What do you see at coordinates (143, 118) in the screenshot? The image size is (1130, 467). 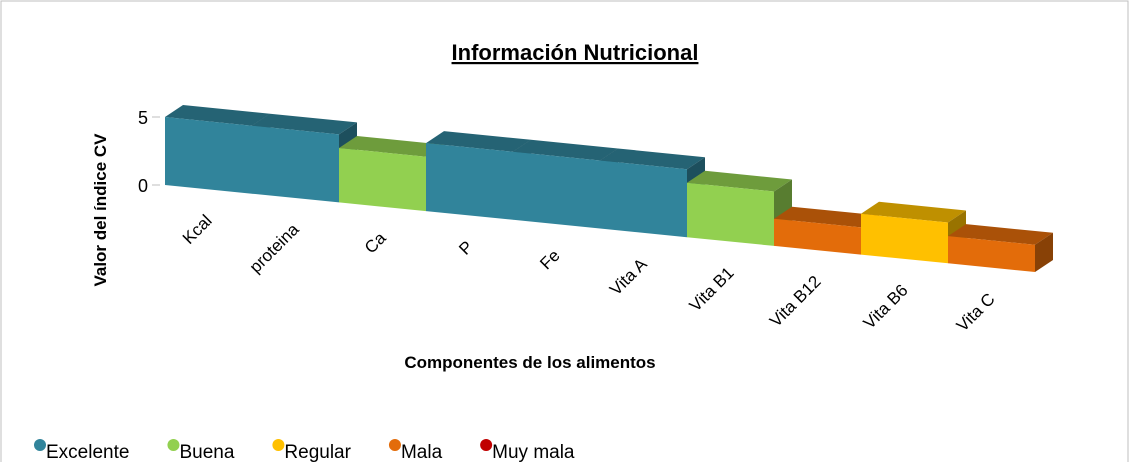 I see `y-tick-label: 5` at bounding box center [143, 118].